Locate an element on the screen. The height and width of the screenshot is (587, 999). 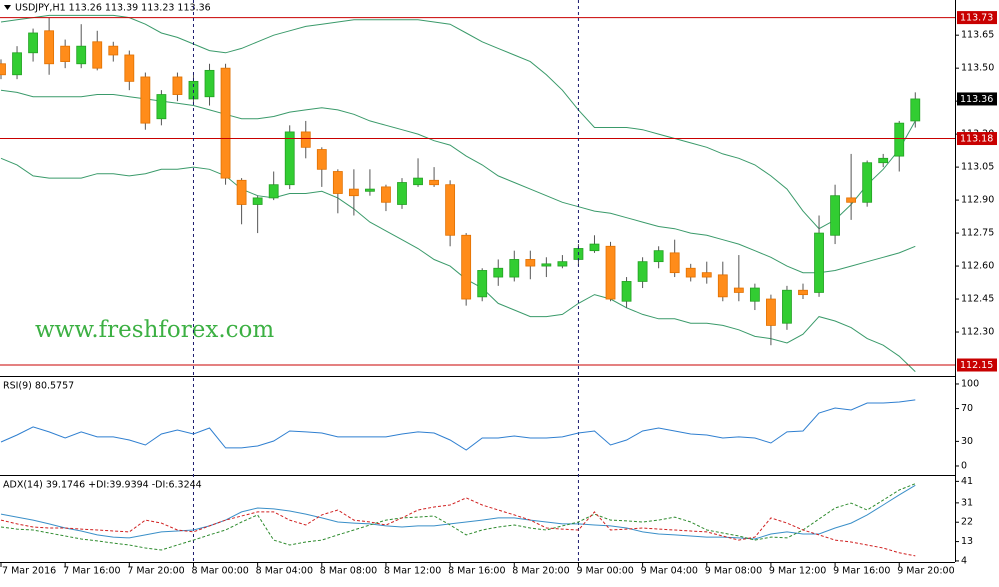
level-label: 113.18 is located at coordinates (976, 139).